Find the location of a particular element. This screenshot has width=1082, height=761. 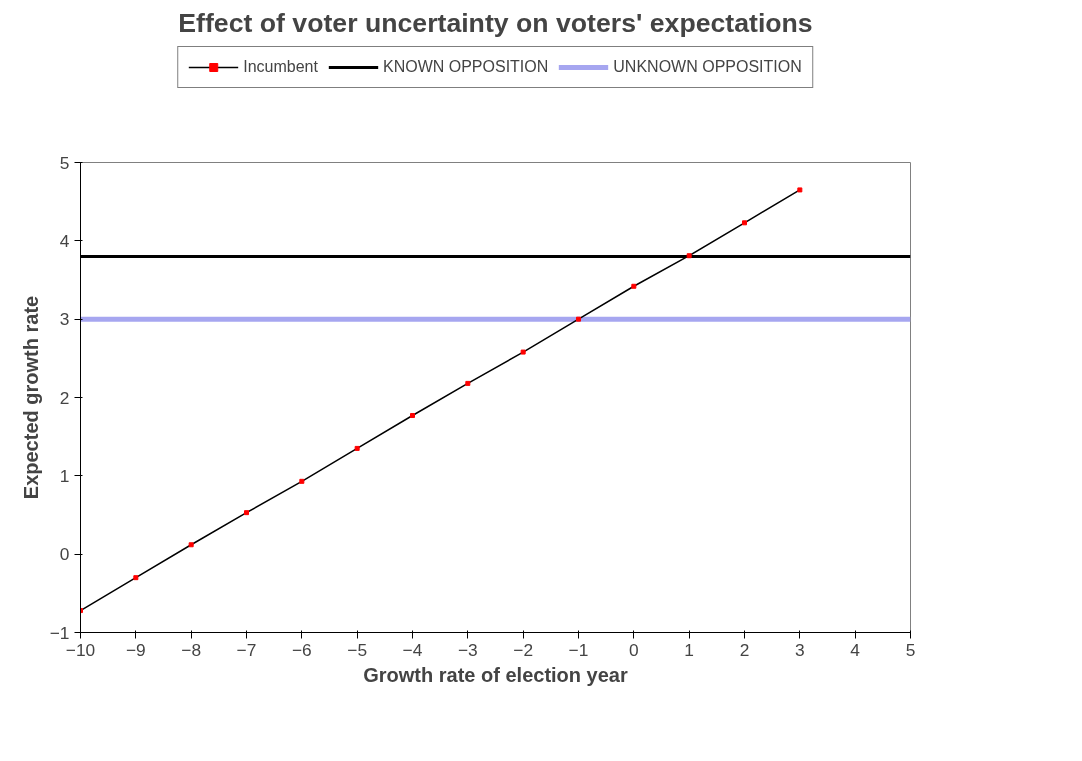

x-tick-label: 1 is located at coordinates (689, 649).